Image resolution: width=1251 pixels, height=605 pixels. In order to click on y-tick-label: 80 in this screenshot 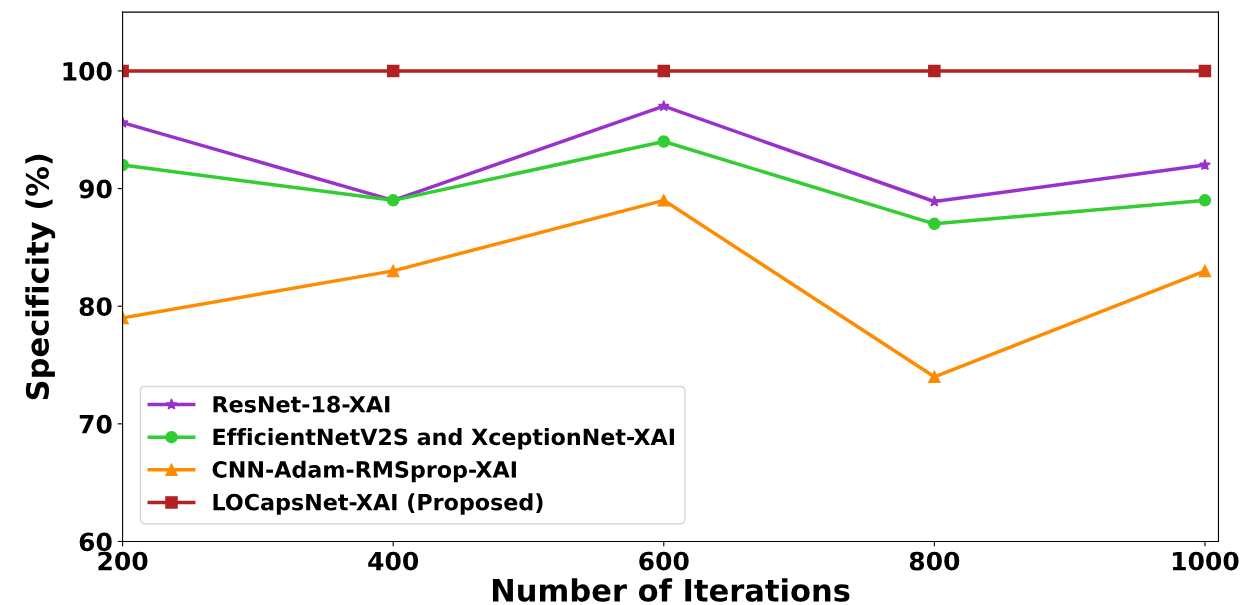, I will do `click(95, 307)`.